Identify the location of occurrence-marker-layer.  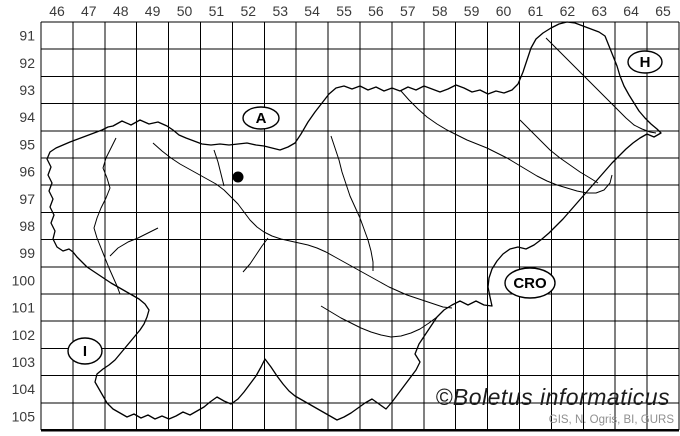
(238, 177).